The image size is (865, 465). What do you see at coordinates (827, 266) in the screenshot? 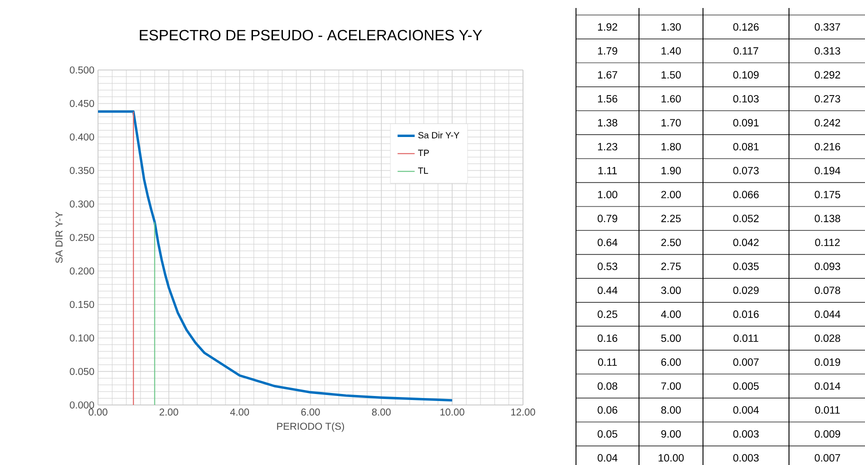
I see `text: 0.093` at bounding box center [827, 266].